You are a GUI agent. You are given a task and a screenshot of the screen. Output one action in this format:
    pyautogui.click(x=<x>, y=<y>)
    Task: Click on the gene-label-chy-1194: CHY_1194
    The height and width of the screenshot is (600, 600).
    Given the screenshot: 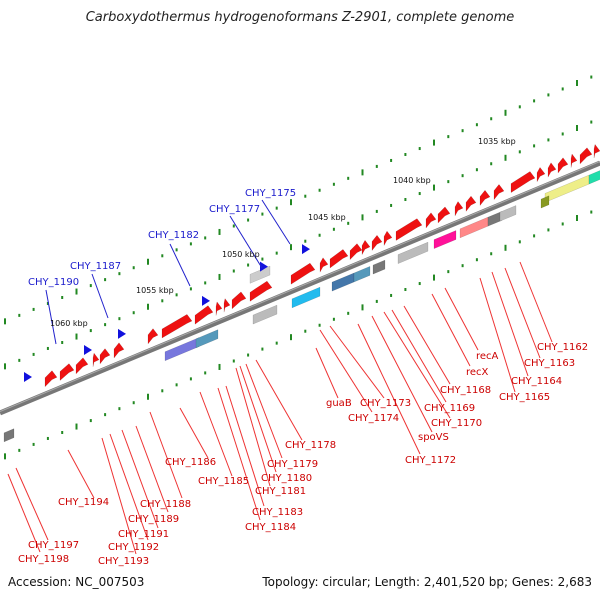 What is the action you would take?
    pyautogui.click(x=83, y=502)
    